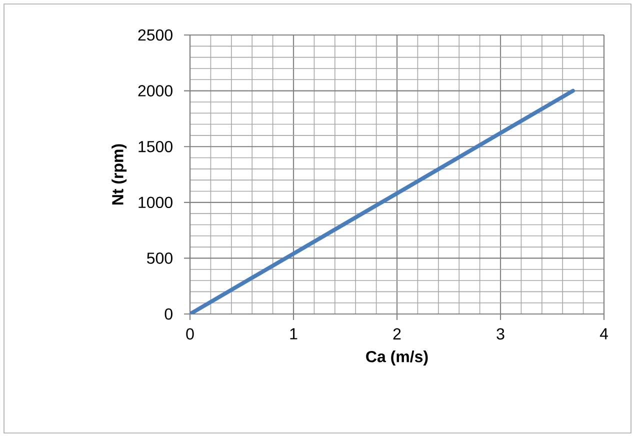 Image resolution: width=635 pixels, height=437 pixels. I want to click on y-tick-label: 1000, so click(155, 202).